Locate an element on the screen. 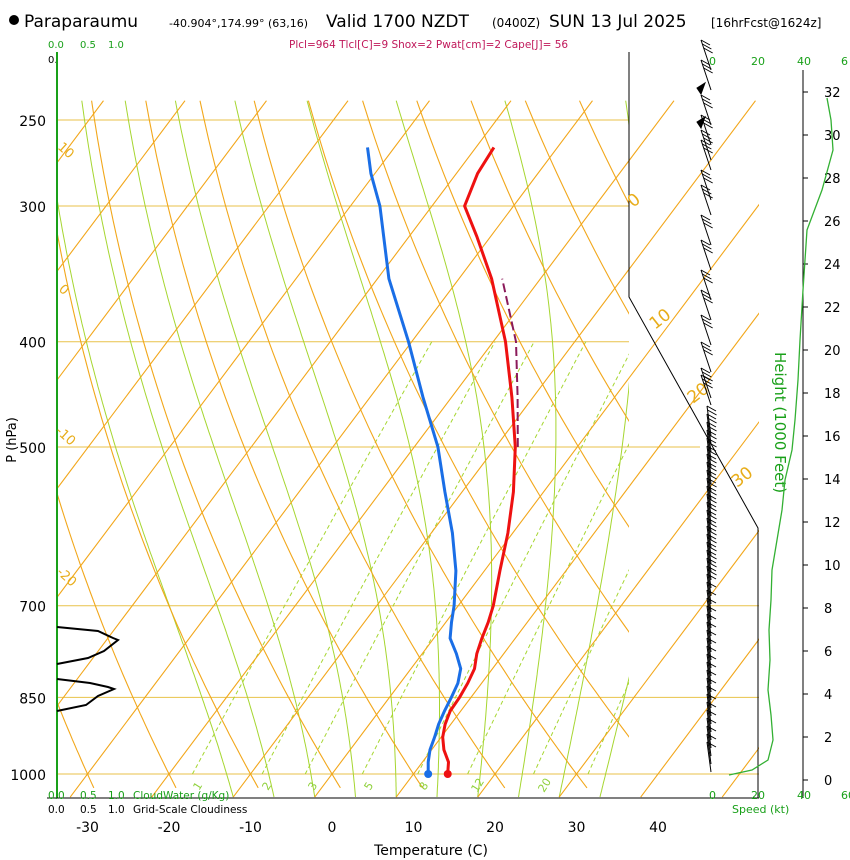 This screenshot has height=860, width=850. pressure-tick-label: 700 is located at coordinates (32, 608).